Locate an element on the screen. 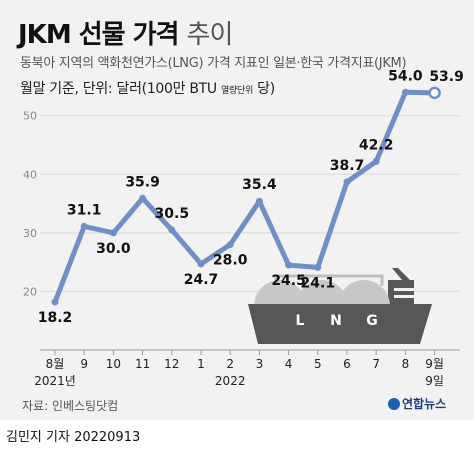 Image resolution: width=474 pixels, height=449 pixels. ship-letter-n: N is located at coordinates (336, 321).